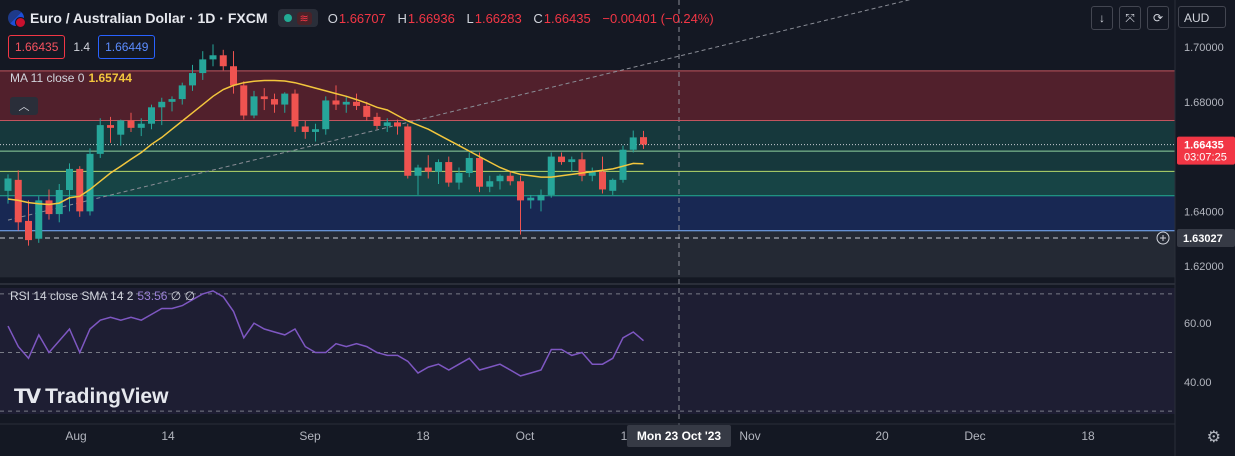 The image size is (1235, 456). I want to click on refresh-button: ⟳, so click(1158, 18).